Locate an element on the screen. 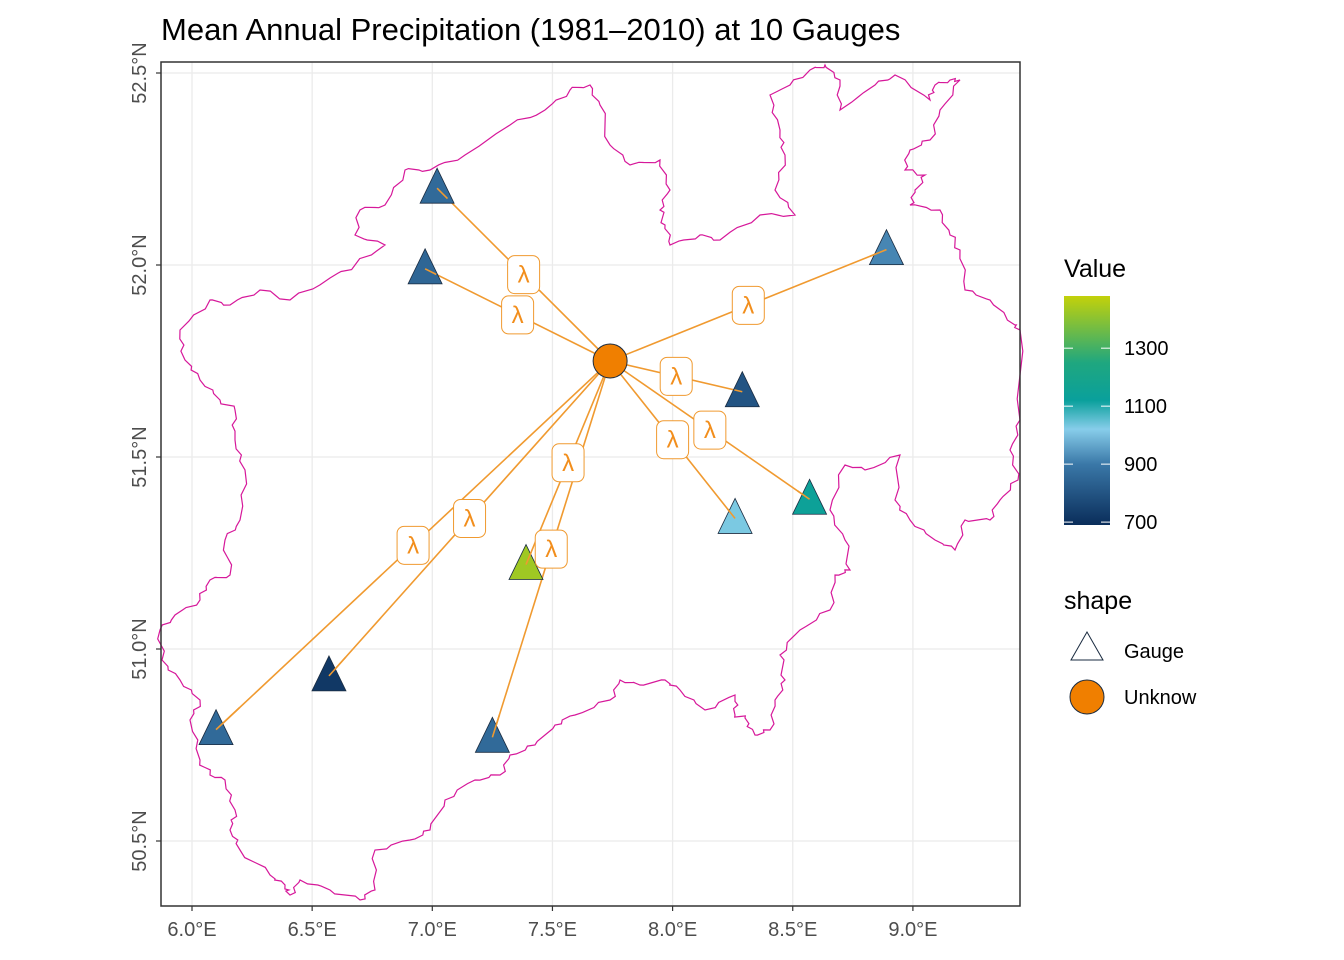 The image size is (1344, 960). x-tick-label: 8.5°E is located at coordinates (792, 930).